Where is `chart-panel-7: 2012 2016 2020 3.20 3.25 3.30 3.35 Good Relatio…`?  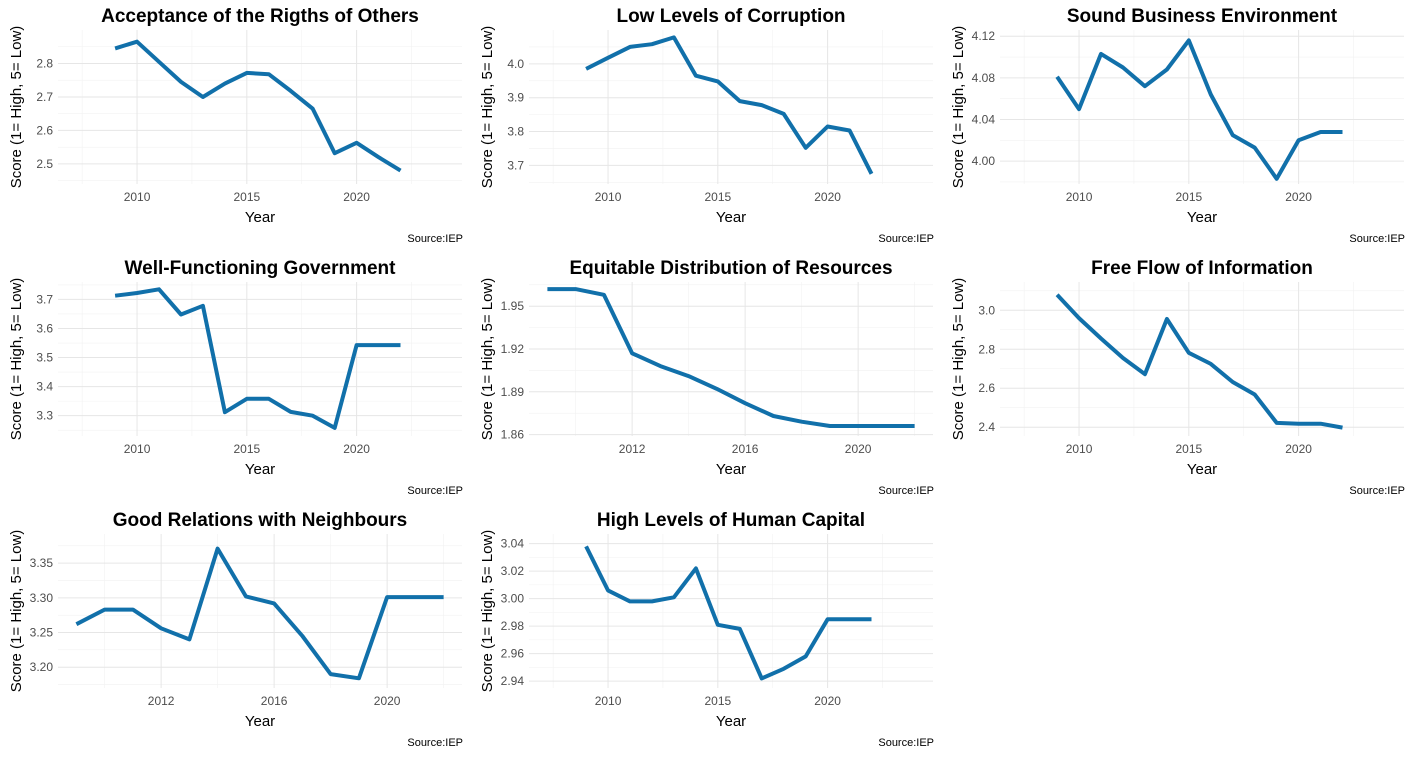 chart-panel-7: 2012 2016 2020 3.20 3.25 3.30 3.35 Good Relatio… is located at coordinates (235, 630).